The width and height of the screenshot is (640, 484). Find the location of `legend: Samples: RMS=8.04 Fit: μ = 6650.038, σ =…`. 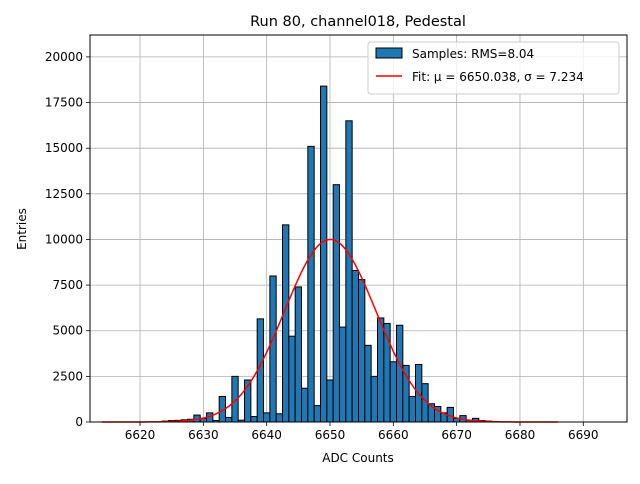

legend: Samples: RMS=8.04 Fit: μ = 6650.038, σ =… is located at coordinates (493, 68).